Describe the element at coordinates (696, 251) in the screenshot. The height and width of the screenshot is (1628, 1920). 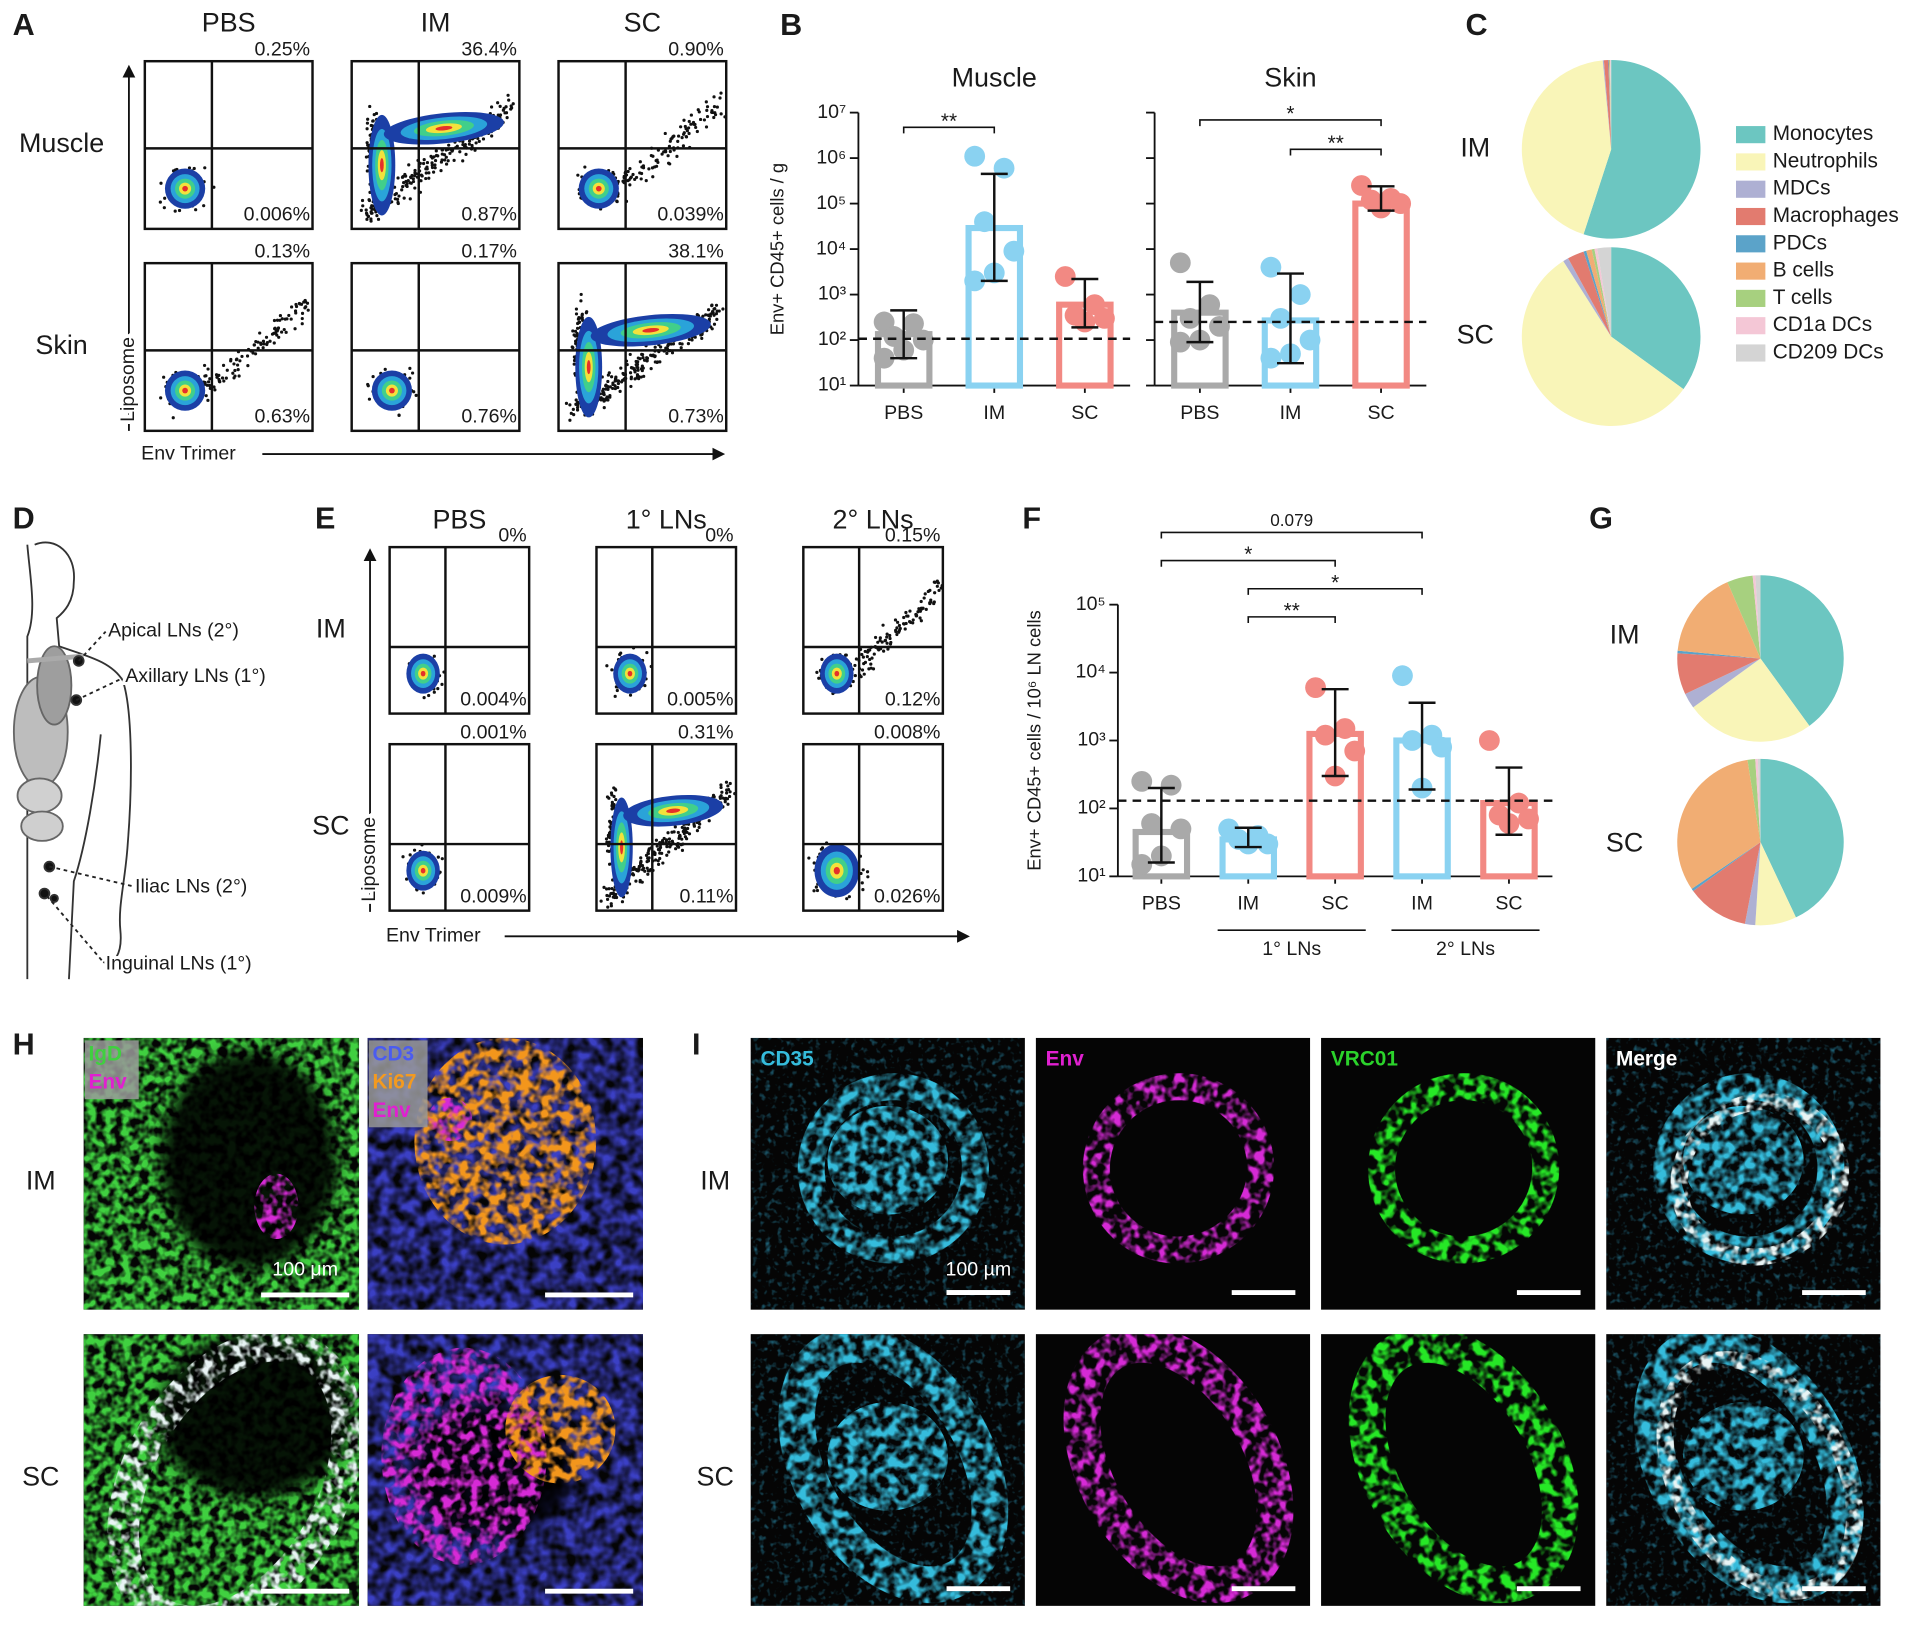
I see `quadrant-percent: 38.1%` at that location.